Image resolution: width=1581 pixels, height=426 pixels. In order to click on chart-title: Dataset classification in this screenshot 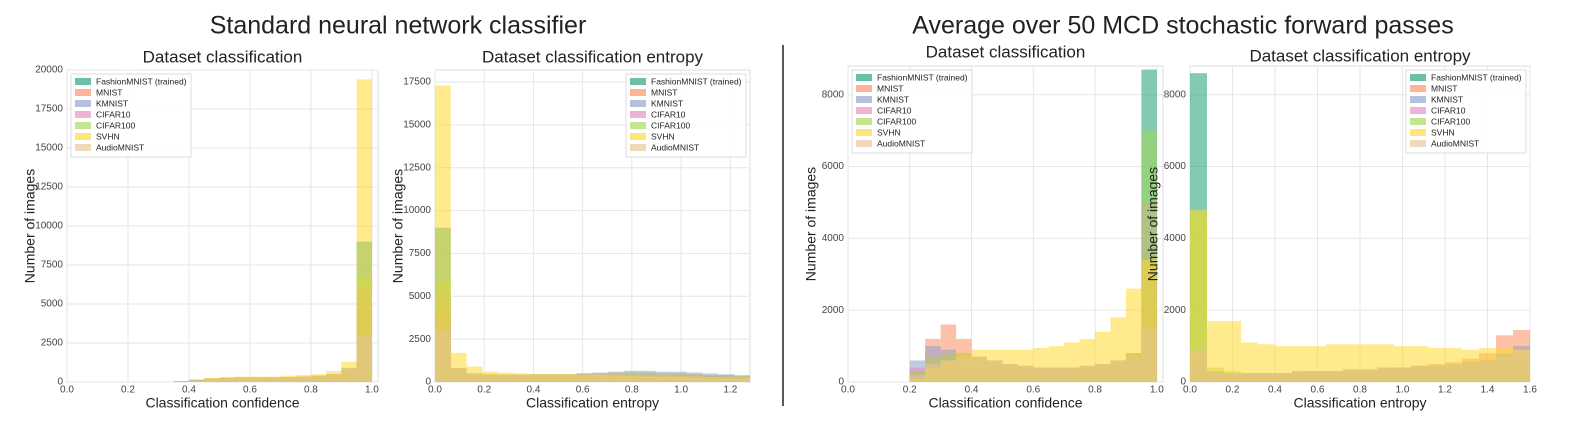, I will do `click(223, 56)`.